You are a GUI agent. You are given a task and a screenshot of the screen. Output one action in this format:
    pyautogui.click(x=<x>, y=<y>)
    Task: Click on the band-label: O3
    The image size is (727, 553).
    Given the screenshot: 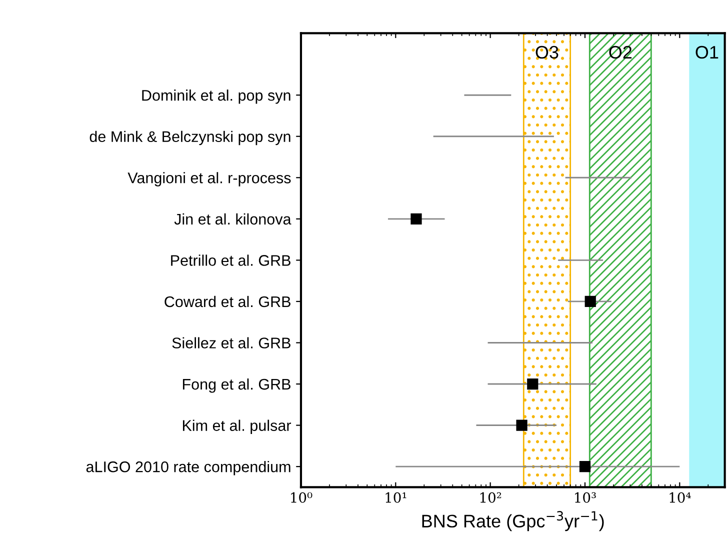 What is the action you would take?
    pyautogui.click(x=547, y=52)
    